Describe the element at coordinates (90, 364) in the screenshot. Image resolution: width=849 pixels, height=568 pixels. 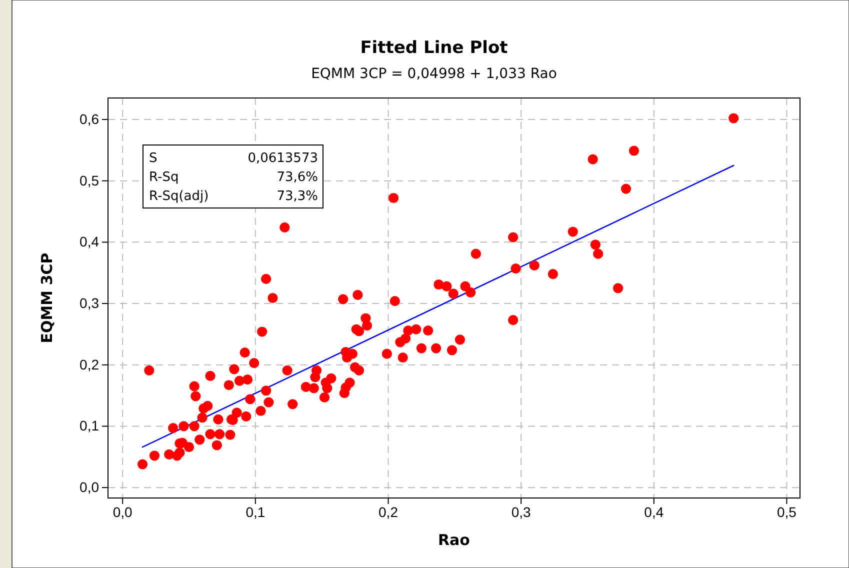
I see `y-tick-label: 0,2` at that location.